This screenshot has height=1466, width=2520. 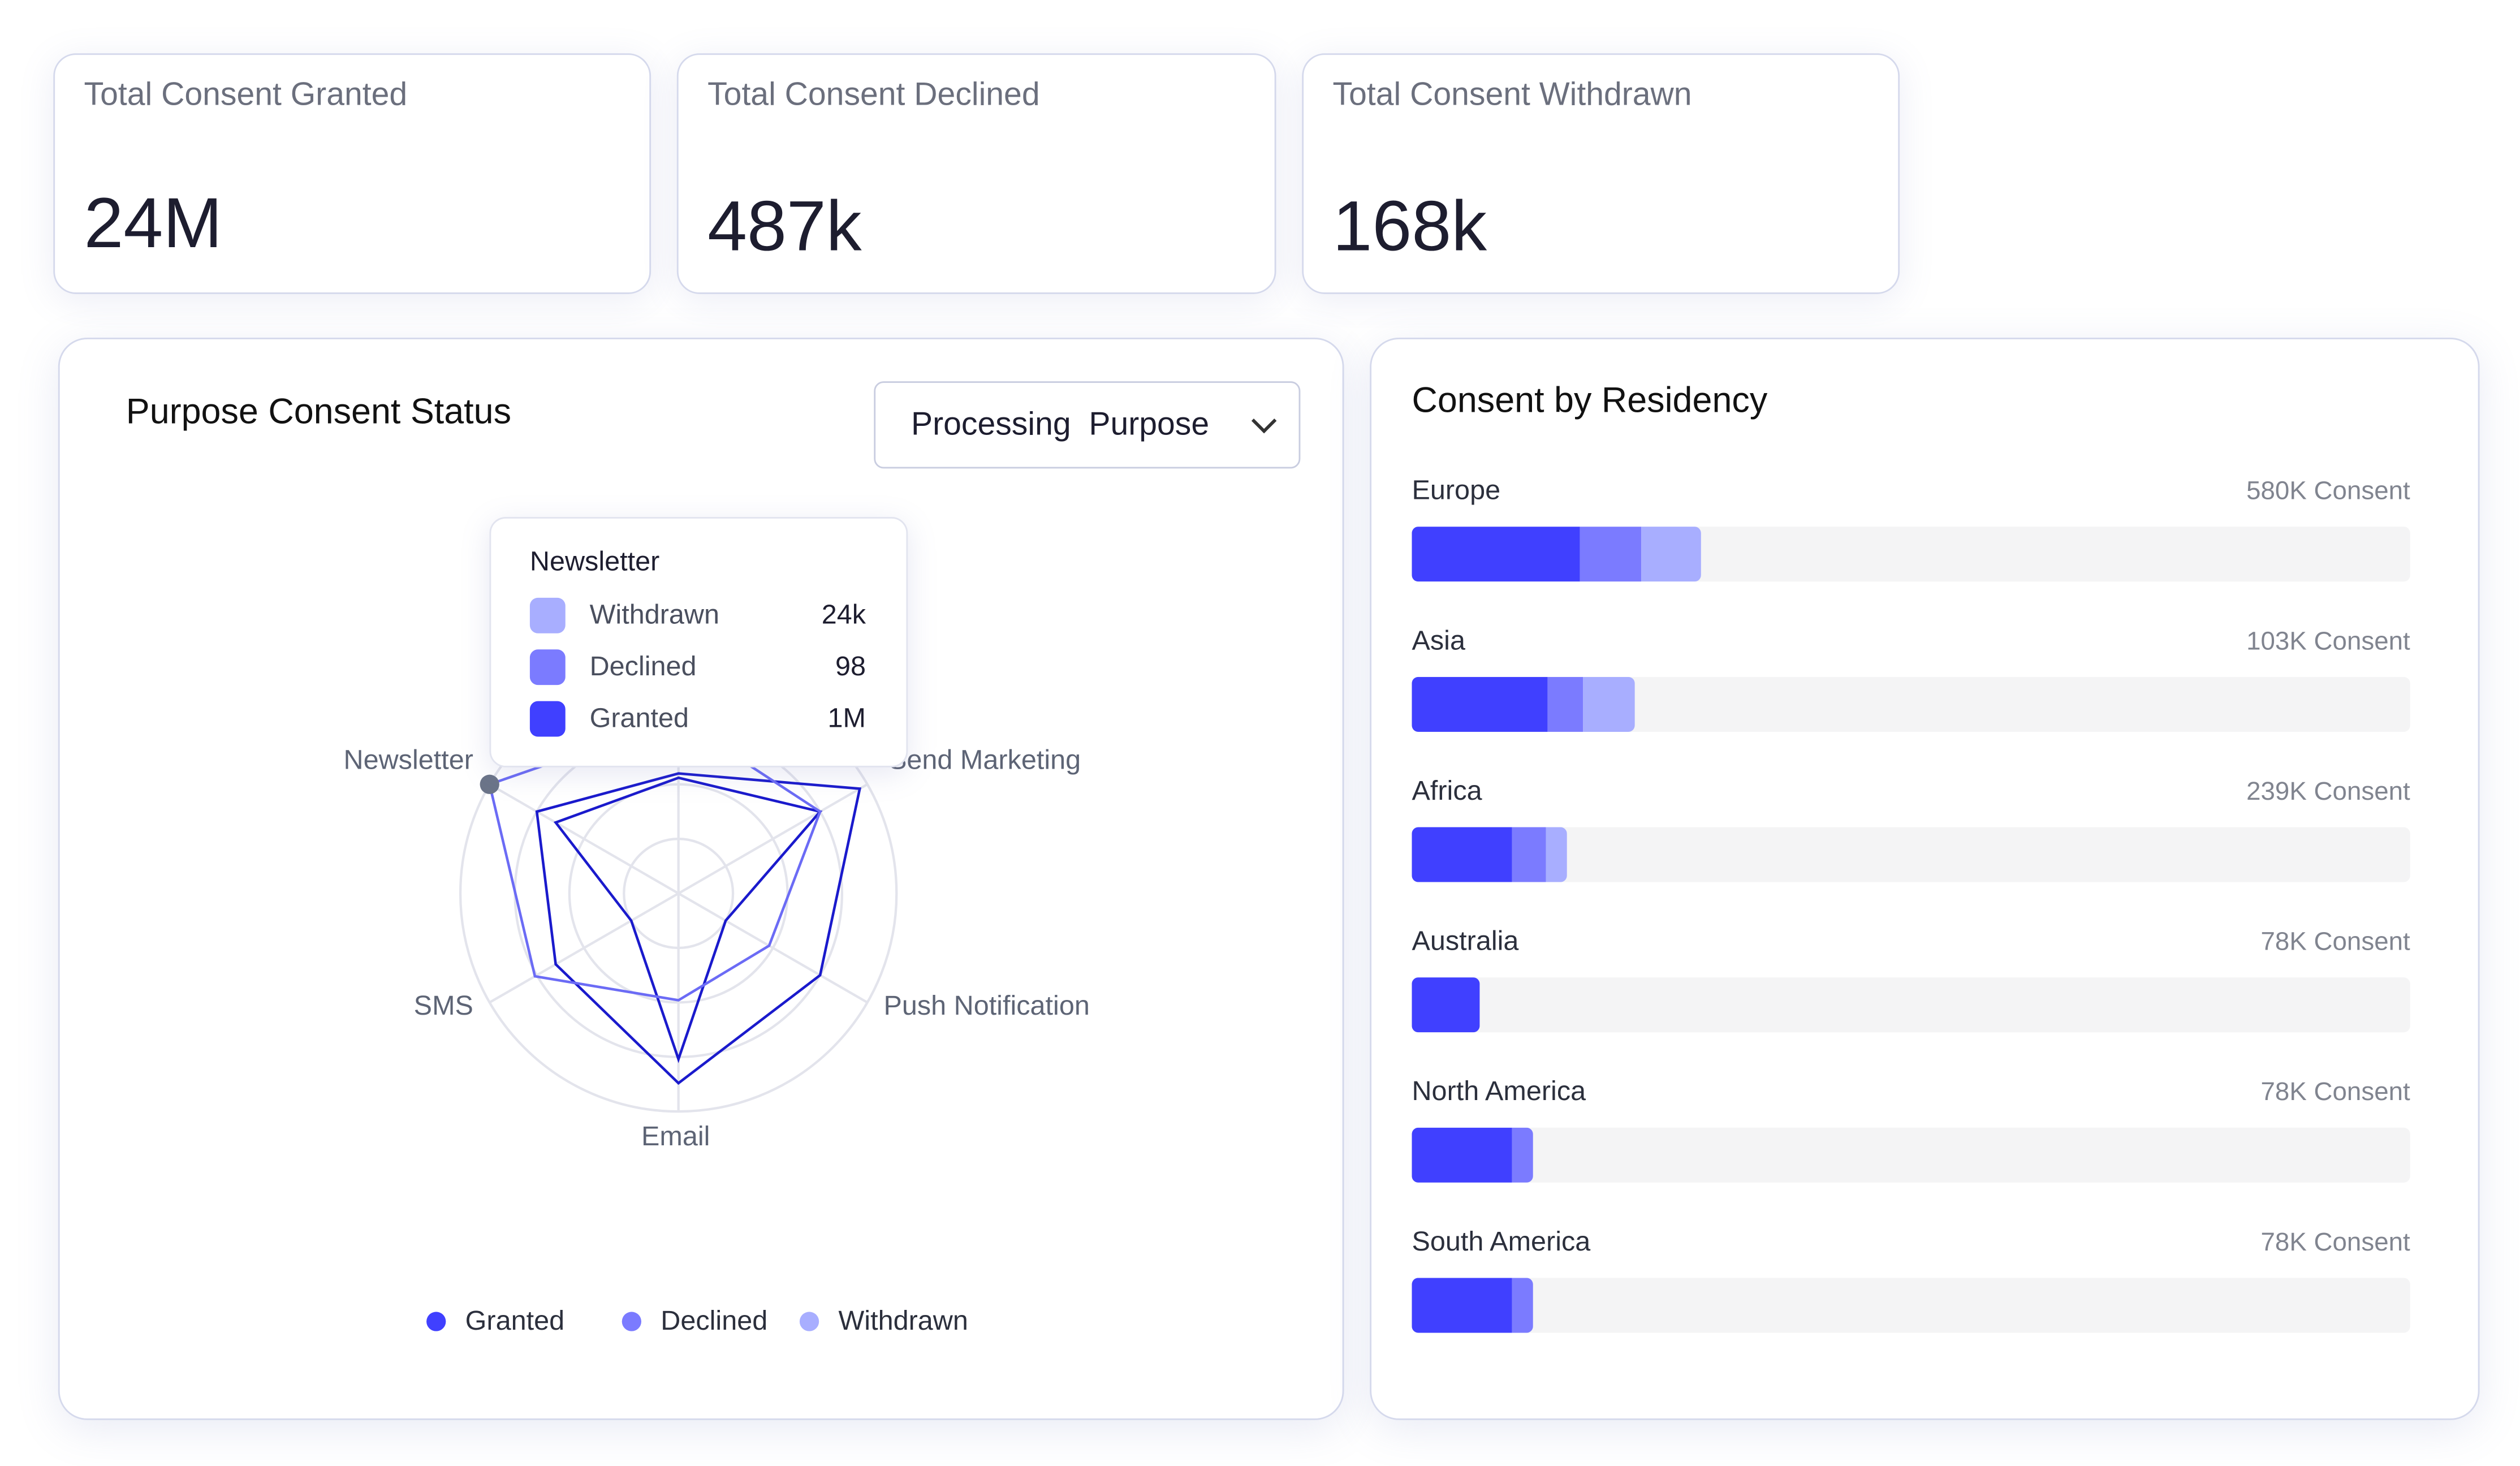 What do you see at coordinates (319, 411) in the screenshot?
I see `panel-title: Purpose Consent Status` at bounding box center [319, 411].